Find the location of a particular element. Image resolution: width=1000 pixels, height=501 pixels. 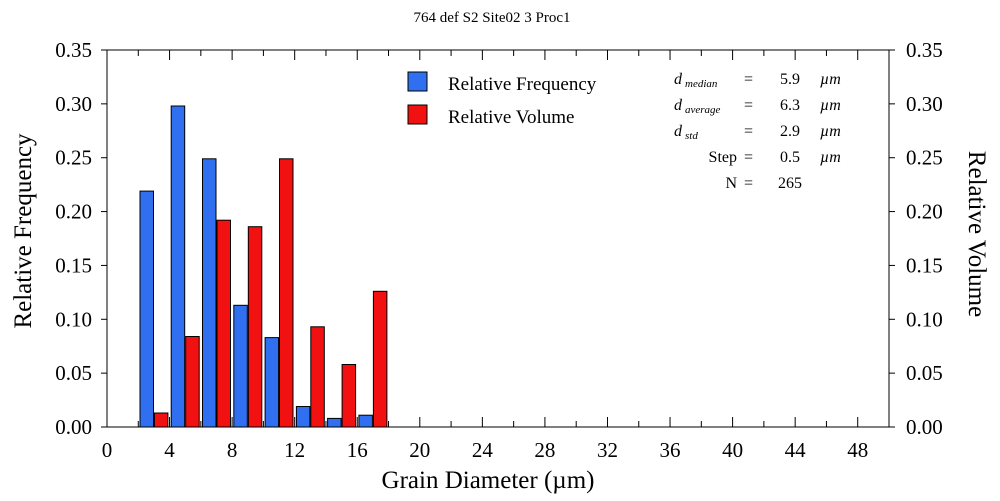

y-tick-label-right: 0.15 is located at coordinates (924, 265).